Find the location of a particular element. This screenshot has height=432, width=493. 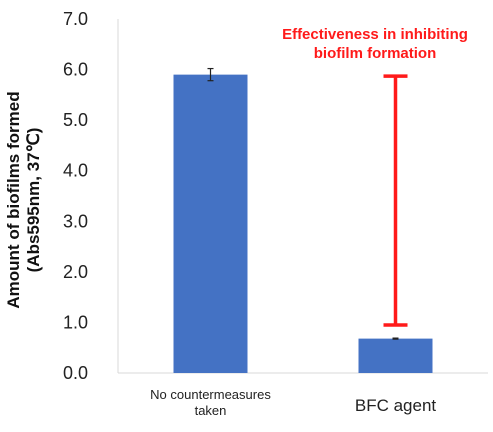

y-tick-label: 6.0 is located at coordinates (75, 70).